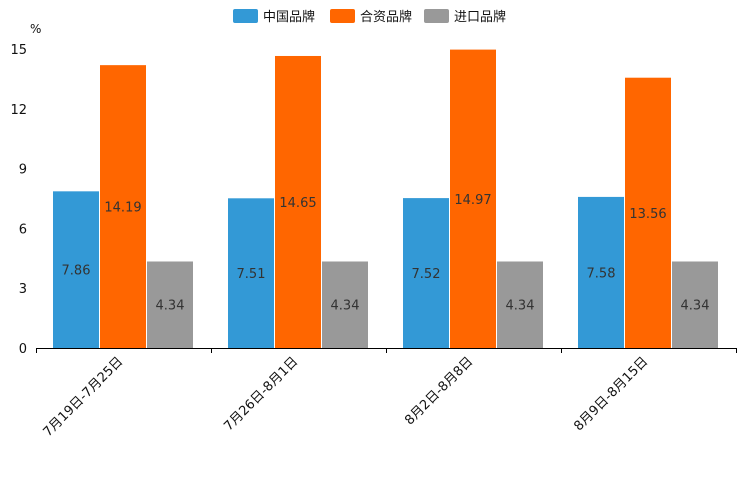 The width and height of the screenshot is (744, 496). What do you see at coordinates (18, 50) in the screenshot?
I see `y-tick-label-5: 15` at bounding box center [18, 50].